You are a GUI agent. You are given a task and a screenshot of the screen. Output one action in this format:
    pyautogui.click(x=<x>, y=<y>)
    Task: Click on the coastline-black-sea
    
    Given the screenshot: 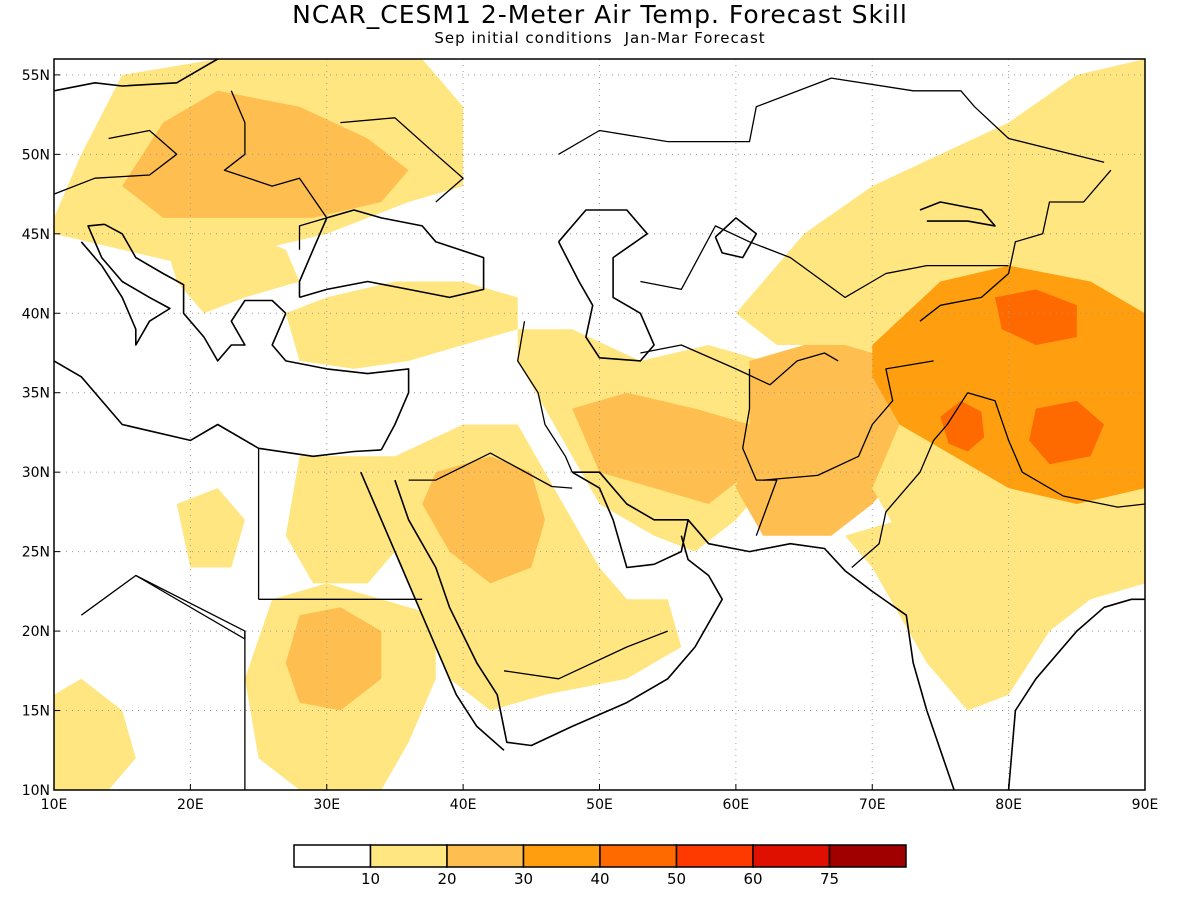 What is the action you would take?
    pyautogui.click(x=391, y=254)
    